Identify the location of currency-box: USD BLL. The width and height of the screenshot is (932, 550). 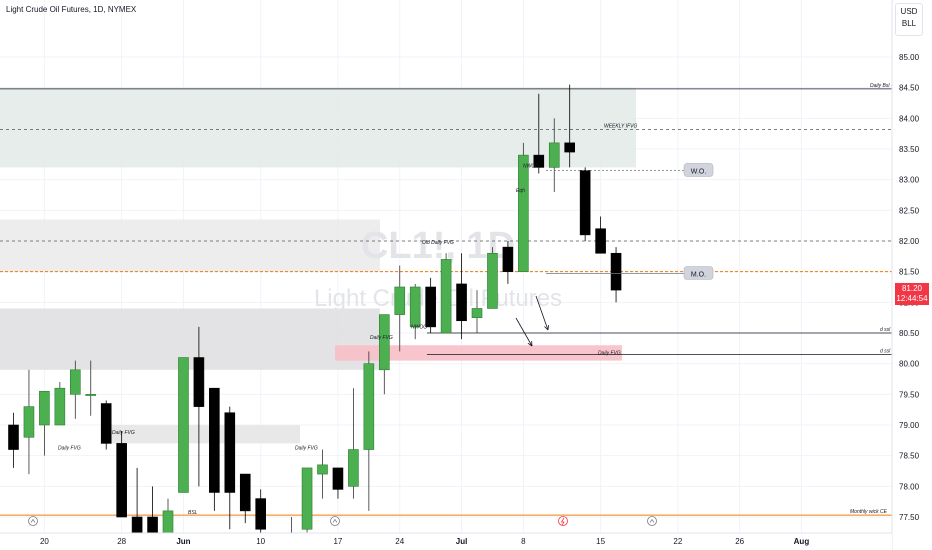
(909, 19).